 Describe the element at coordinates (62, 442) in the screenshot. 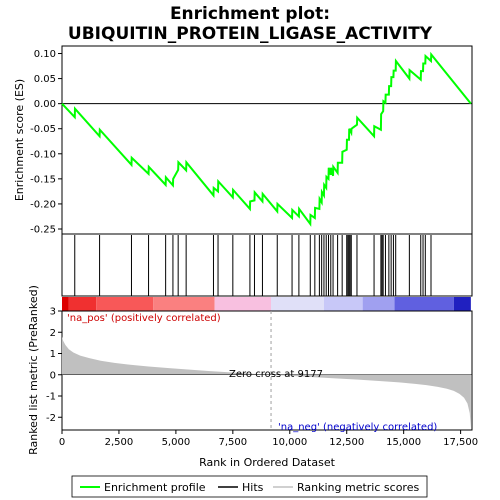

I see `x-tick-label: 0` at that location.